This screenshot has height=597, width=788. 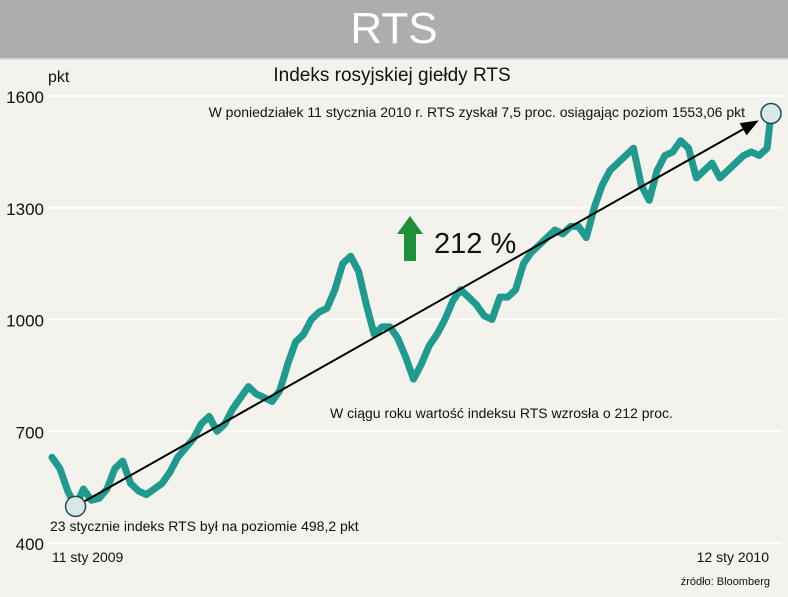 I want to click on chart-title: Indeks rosyjskiej giełdy RTS, so click(x=391, y=75).